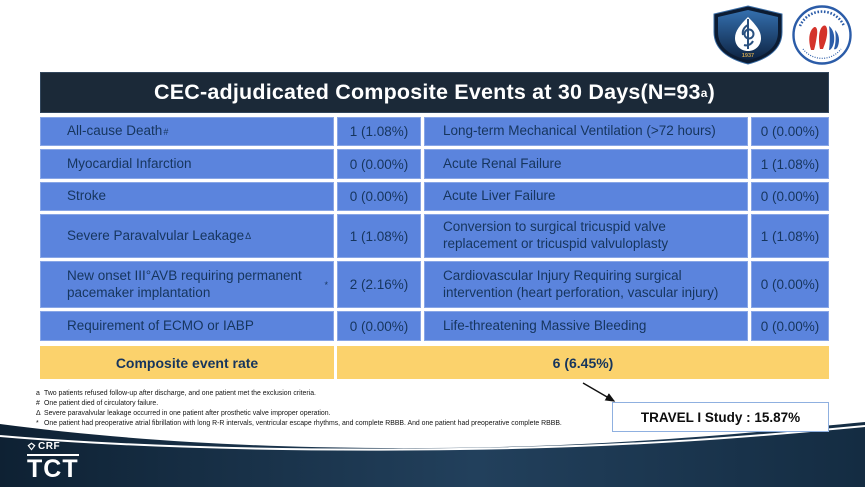 The height and width of the screenshot is (487, 865). What do you see at coordinates (583, 362) in the screenshot?
I see `composite-rate-value: 6 (6.45%)` at bounding box center [583, 362].